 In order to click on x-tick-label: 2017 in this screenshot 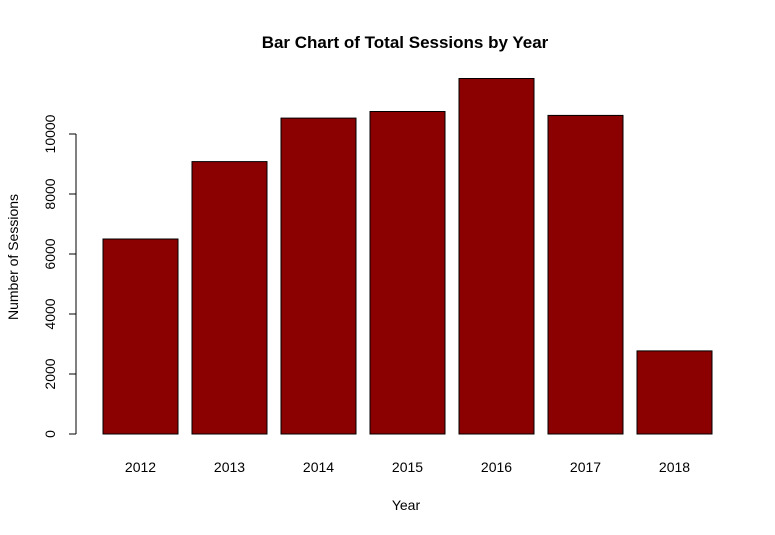, I will do `click(585, 467)`.